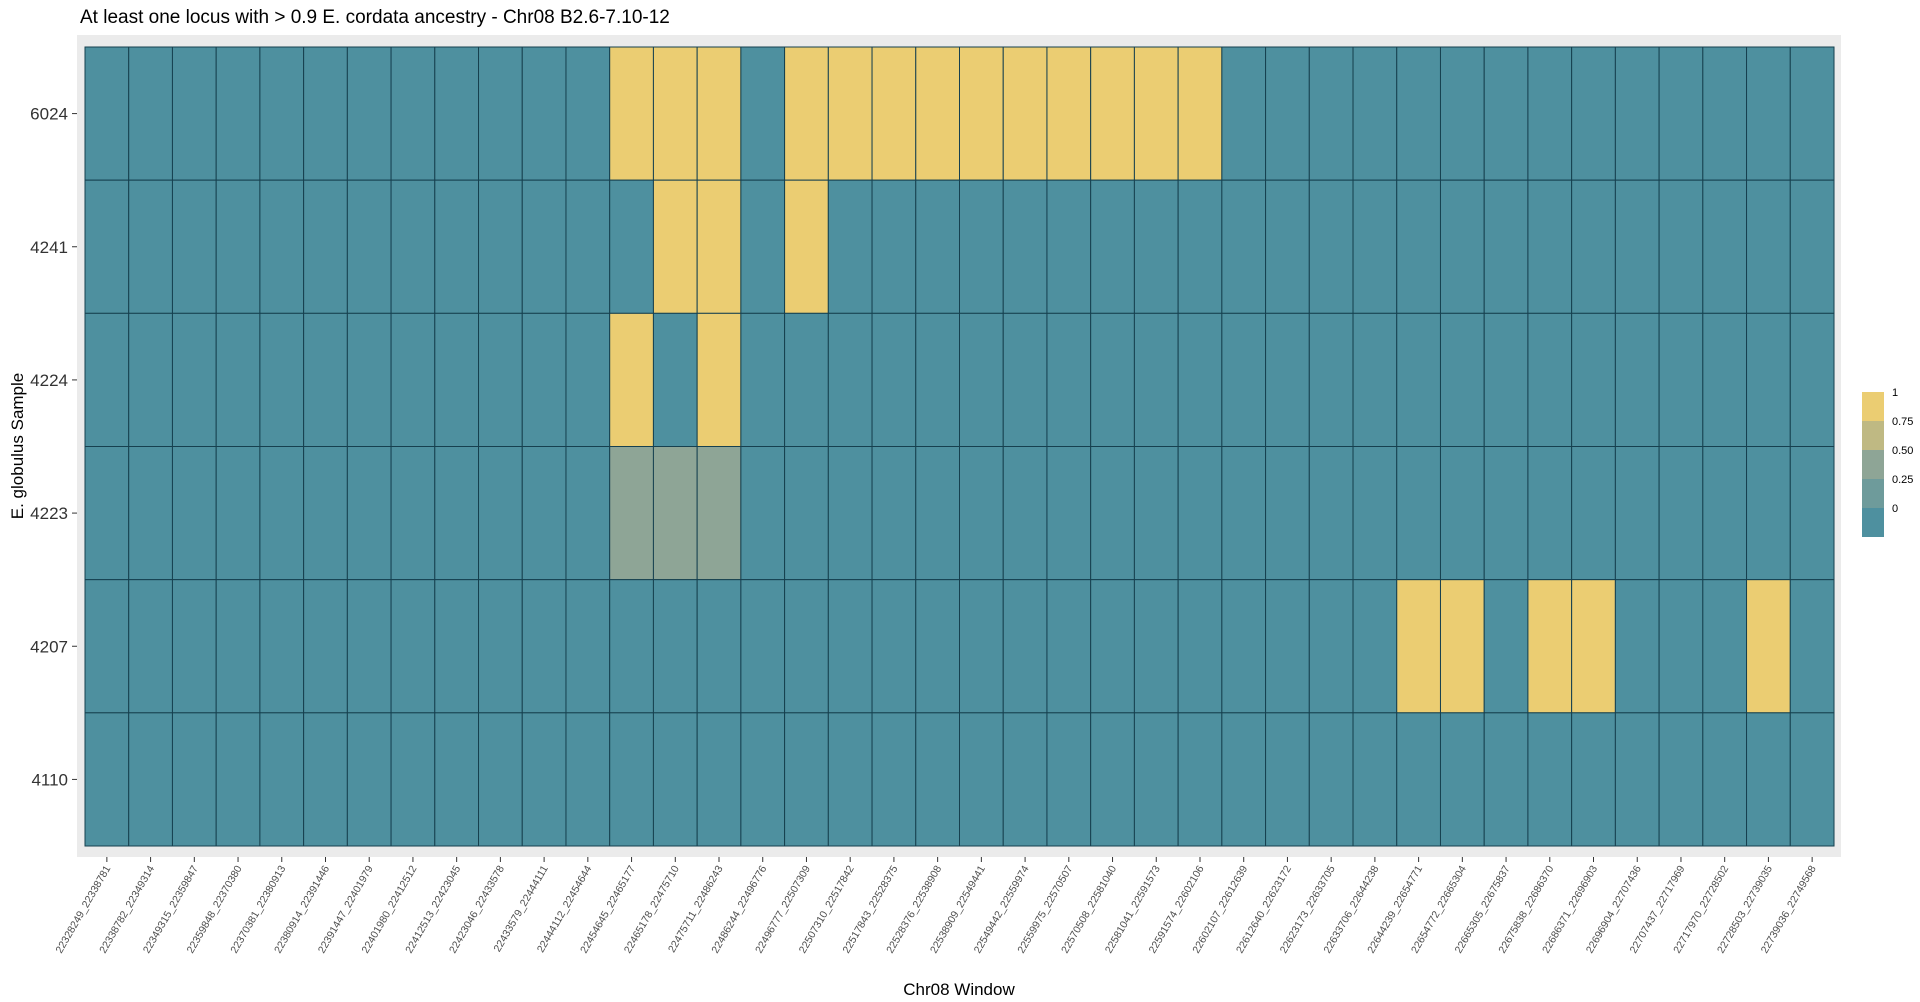  Describe the element at coordinates (49, 779) in the screenshot. I see `y-tick-label: 4110` at that location.